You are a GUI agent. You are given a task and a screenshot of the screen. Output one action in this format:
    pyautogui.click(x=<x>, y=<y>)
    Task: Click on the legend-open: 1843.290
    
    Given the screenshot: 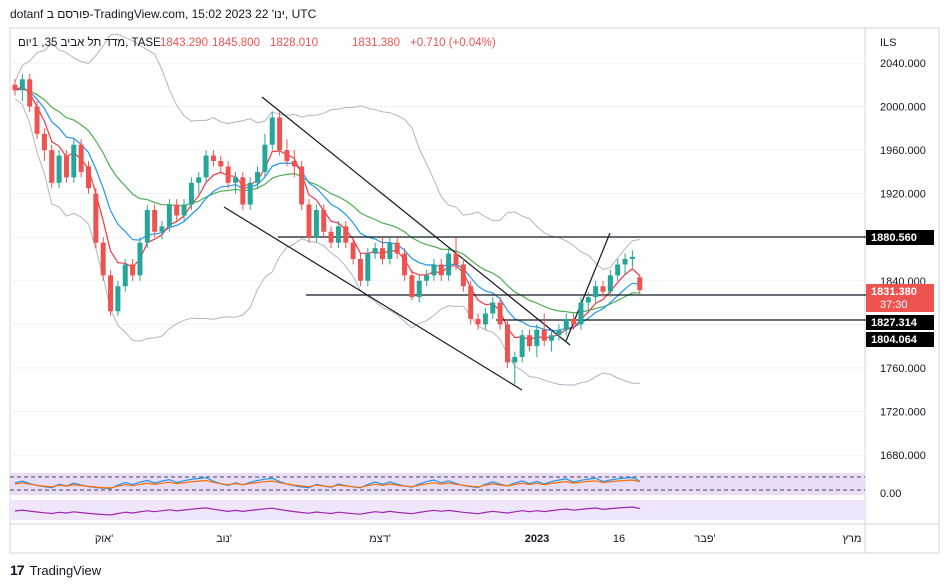 What is the action you would take?
    pyautogui.click(x=184, y=43)
    